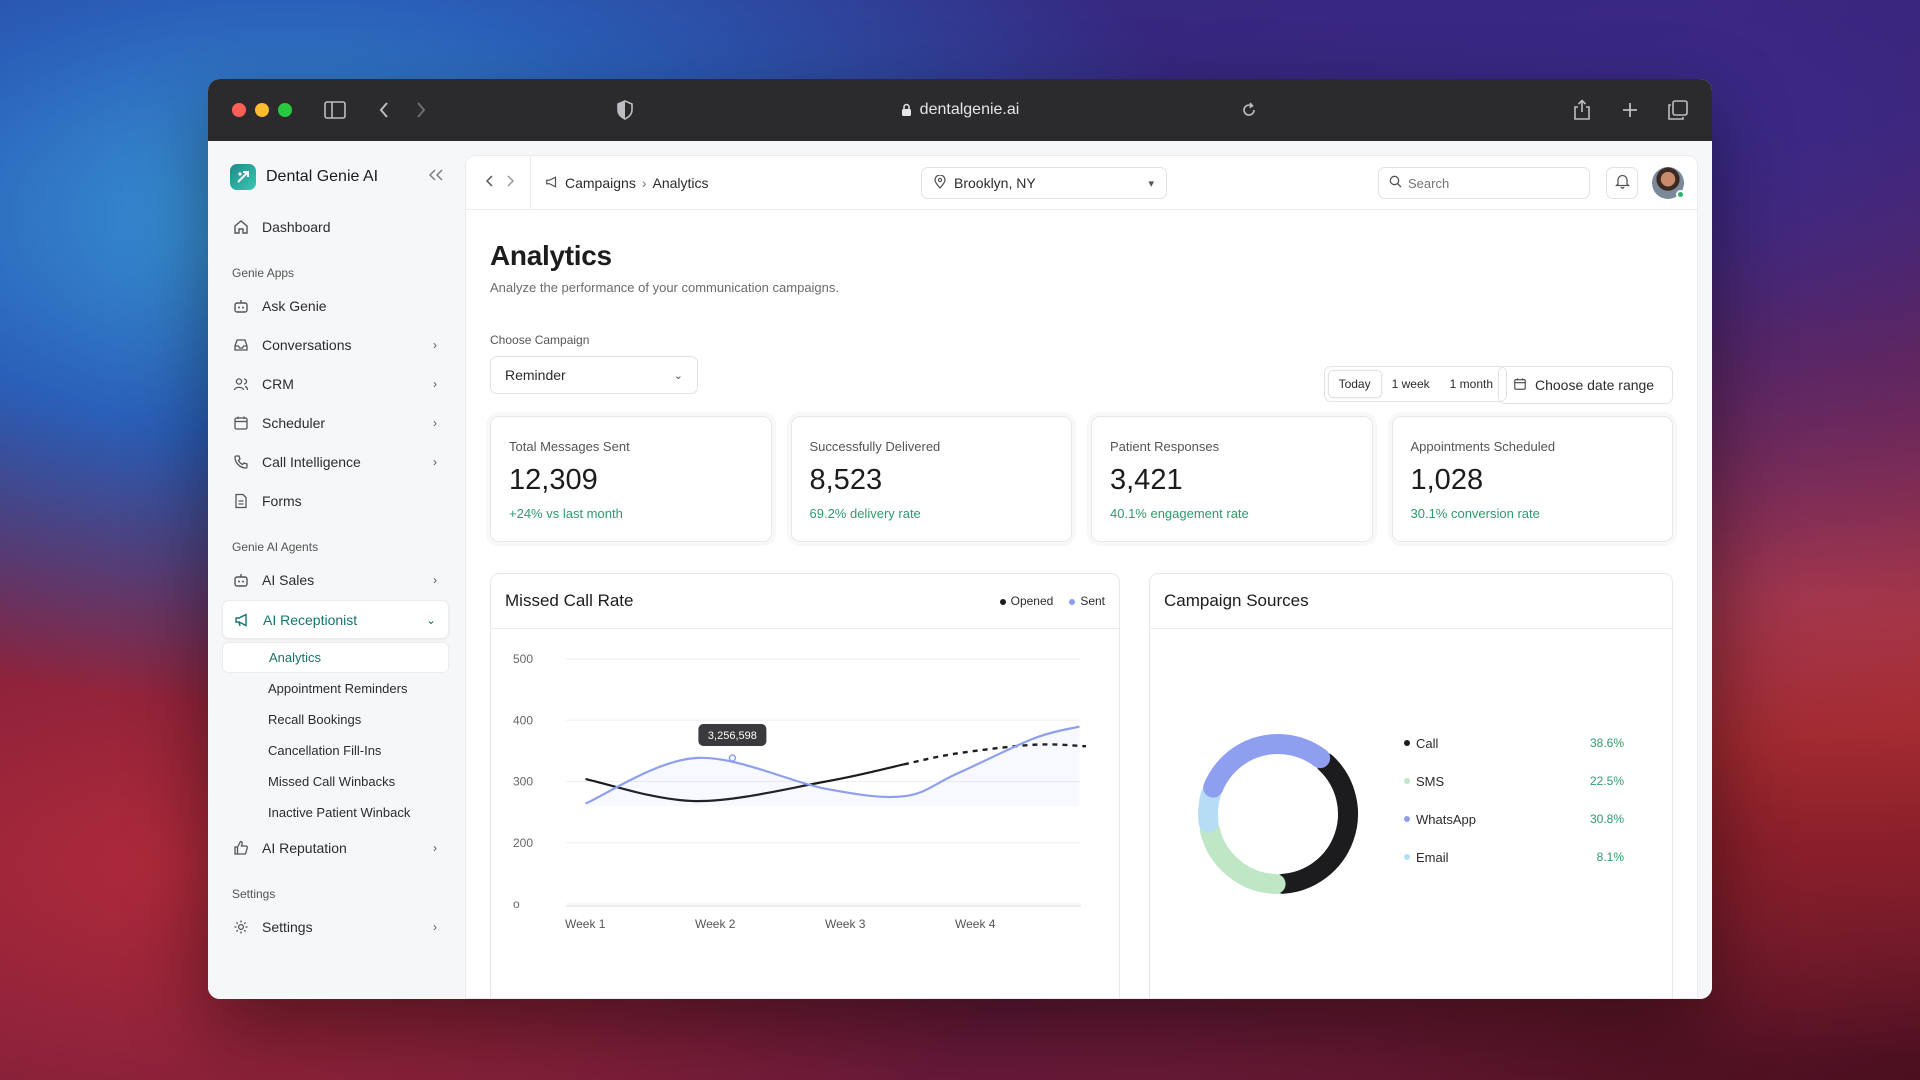 The image size is (1920, 1080). Describe the element at coordinates (339, 812) in the screenshot. I see `subitem-inactive-patient-winback: Inactive Patient Winback` at that location.